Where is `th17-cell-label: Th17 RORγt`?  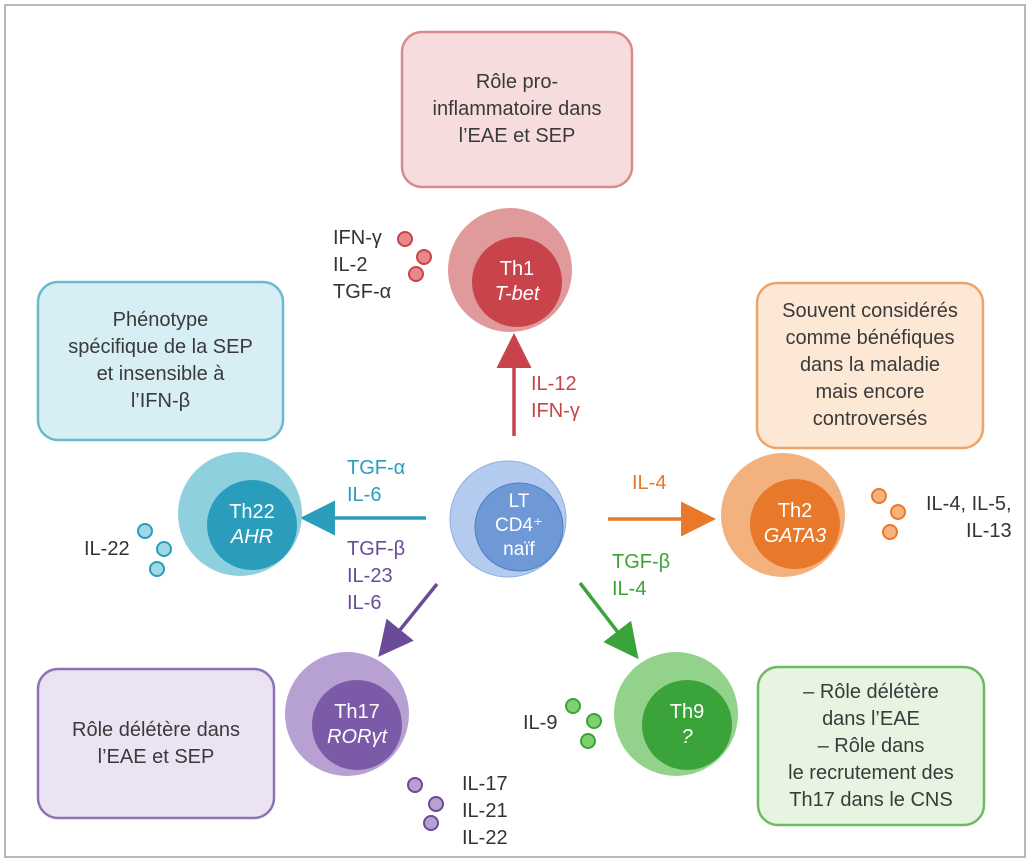 th17-cell-label: Th17 RORγt is located at coordinates (357, 725).